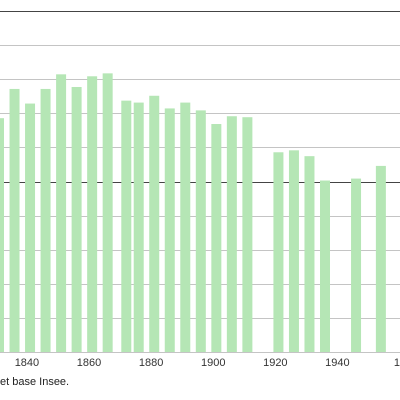  I want to click on x-tick-label: 1920, so click(275, 363).